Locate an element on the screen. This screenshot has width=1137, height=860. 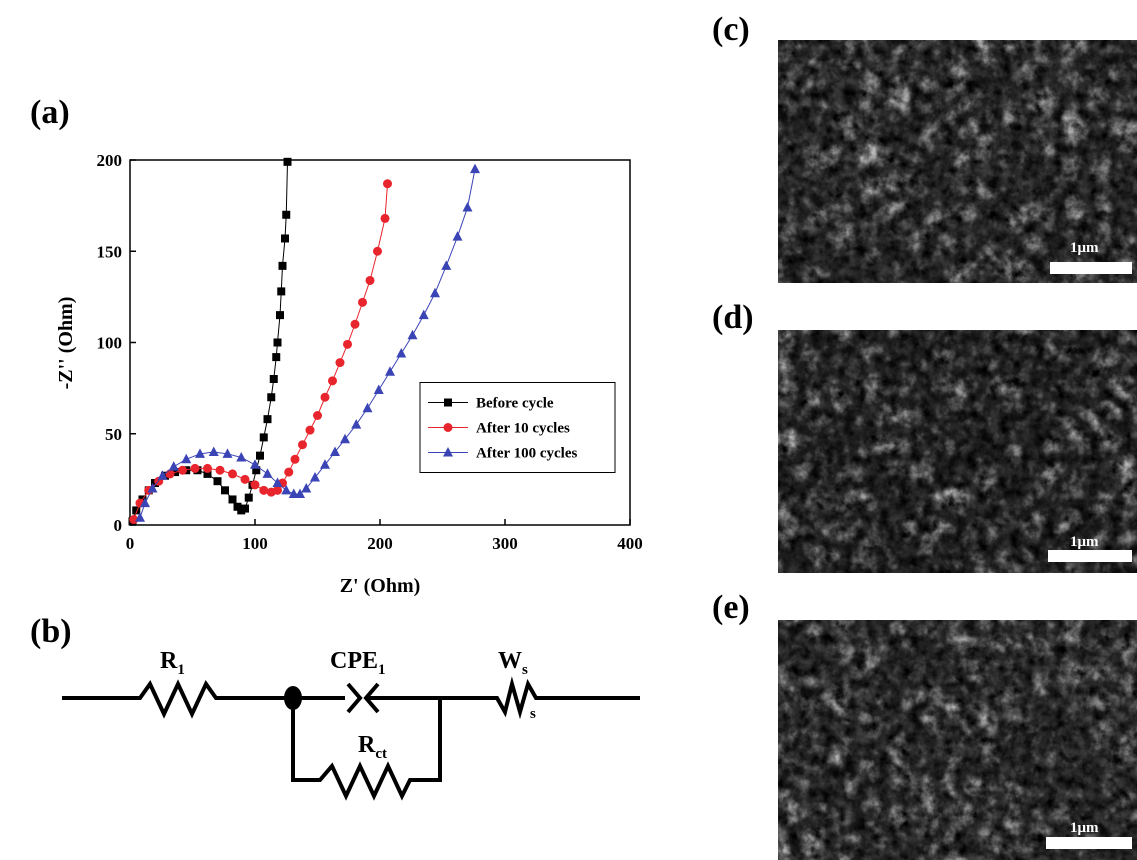
panel-label: (b) is located at coordinates (51, 631).